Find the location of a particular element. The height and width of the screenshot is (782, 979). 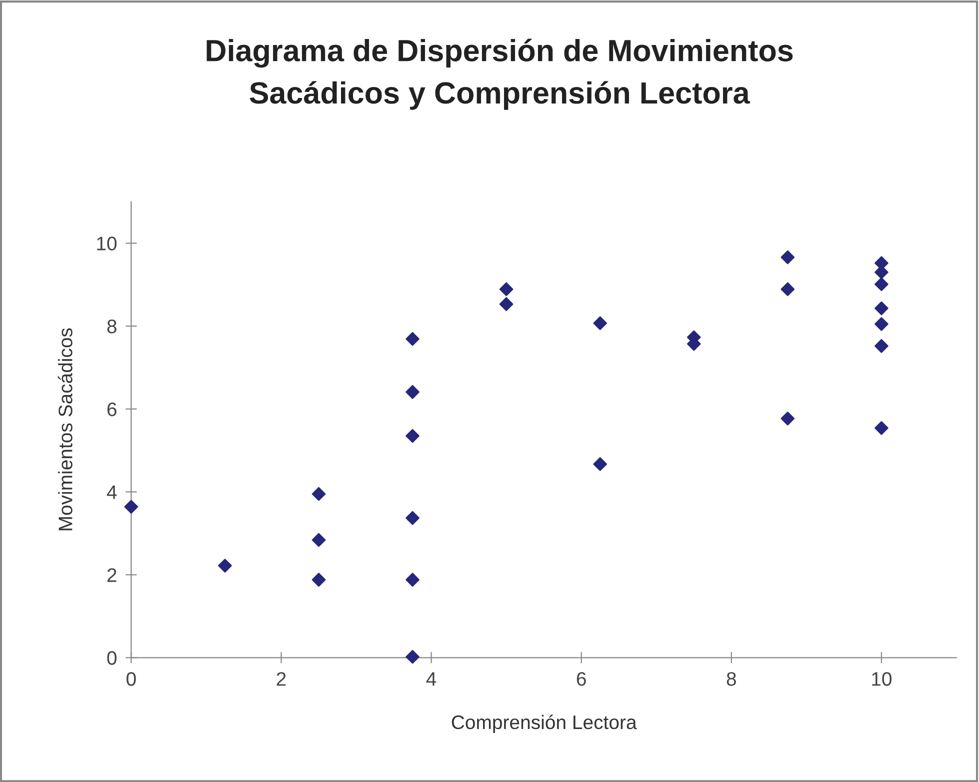

x-axis-title: Comprensión Lectora is located at coordinates (544, 724).